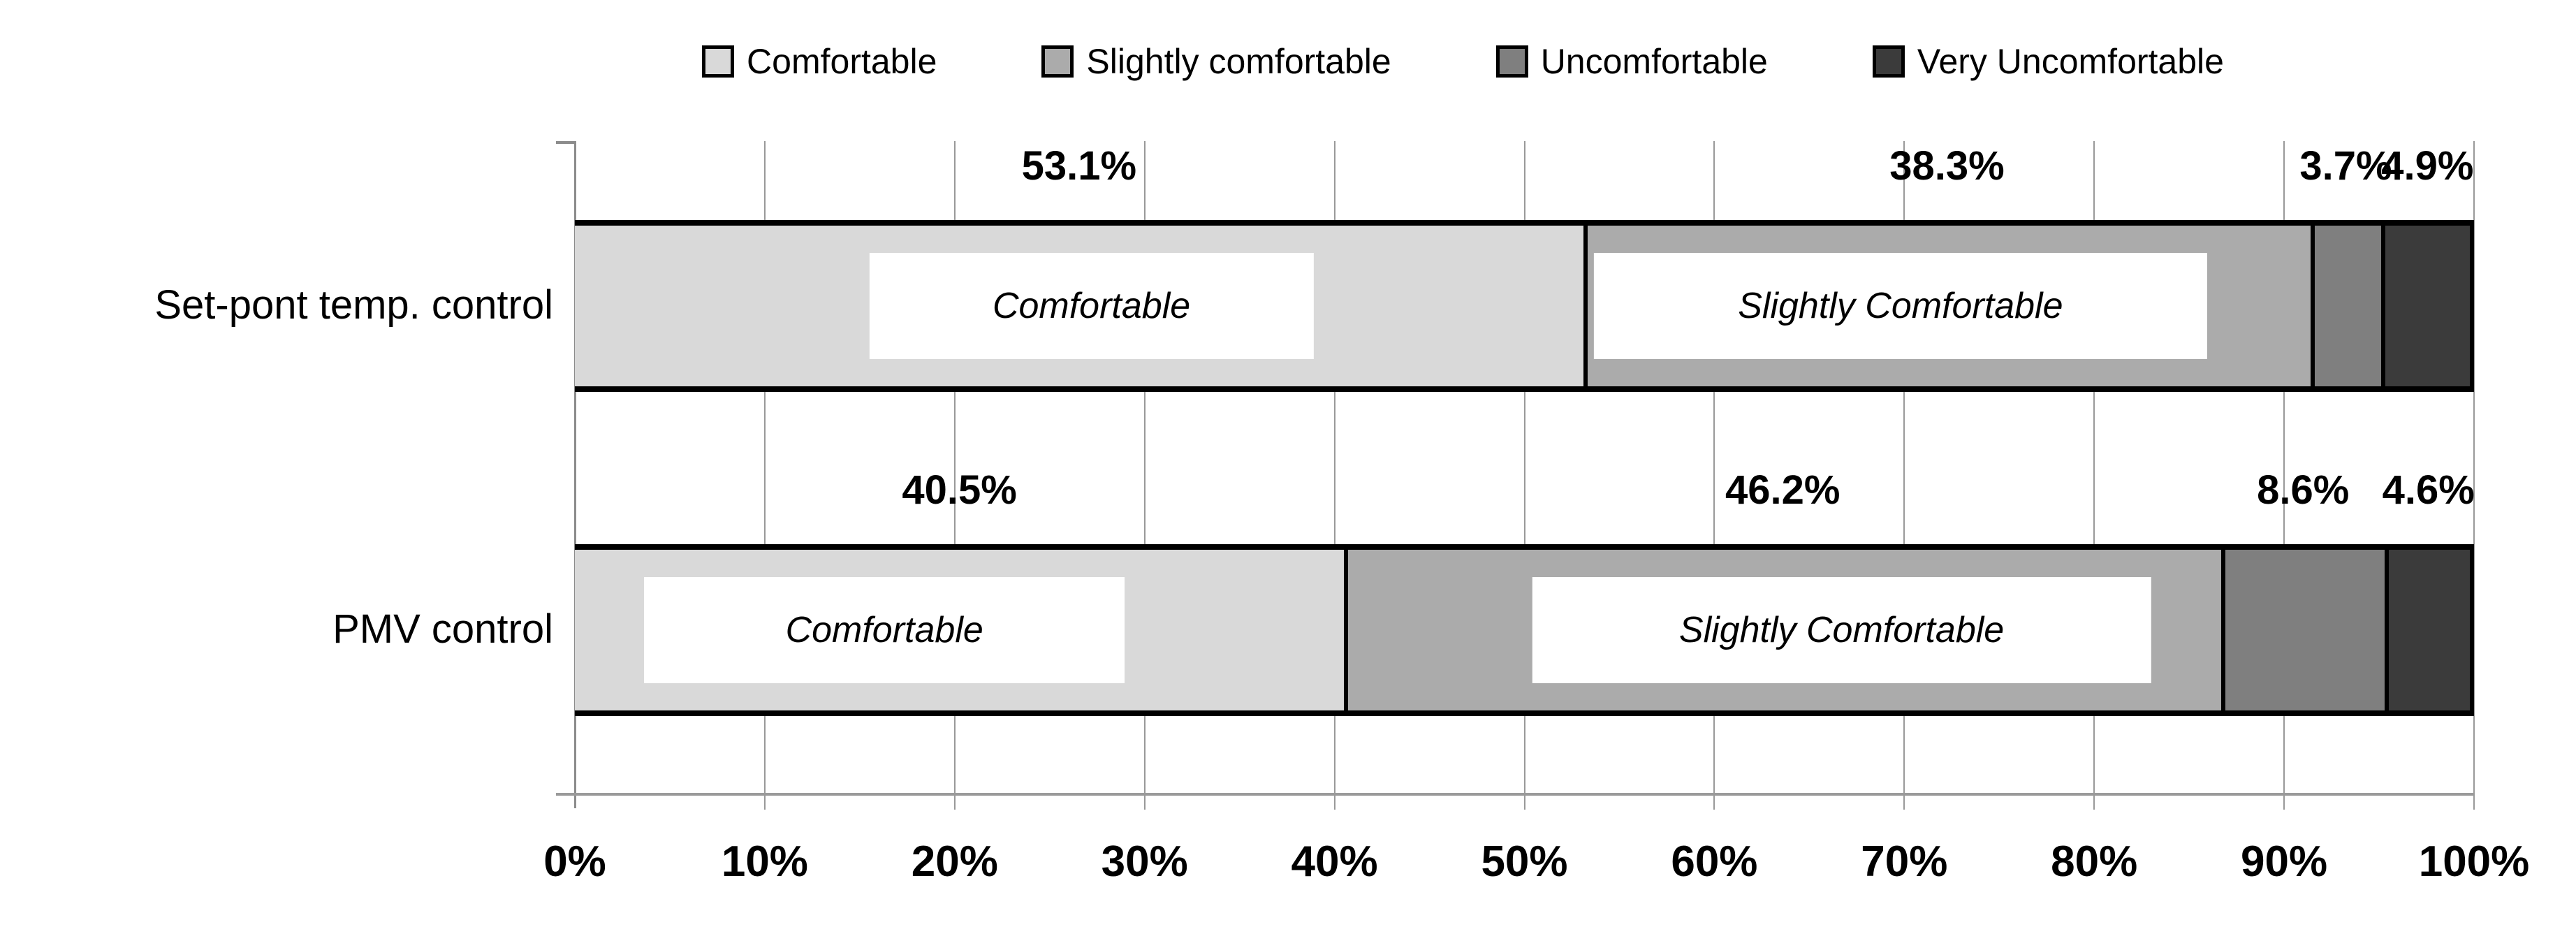 Image resolution: width=2576 pixels, height=927 pixels. What do you see at coordinates (1334, 862) in the screenshot?
I see `x-tick-label: 40%` at bounding box center [1334, 862].